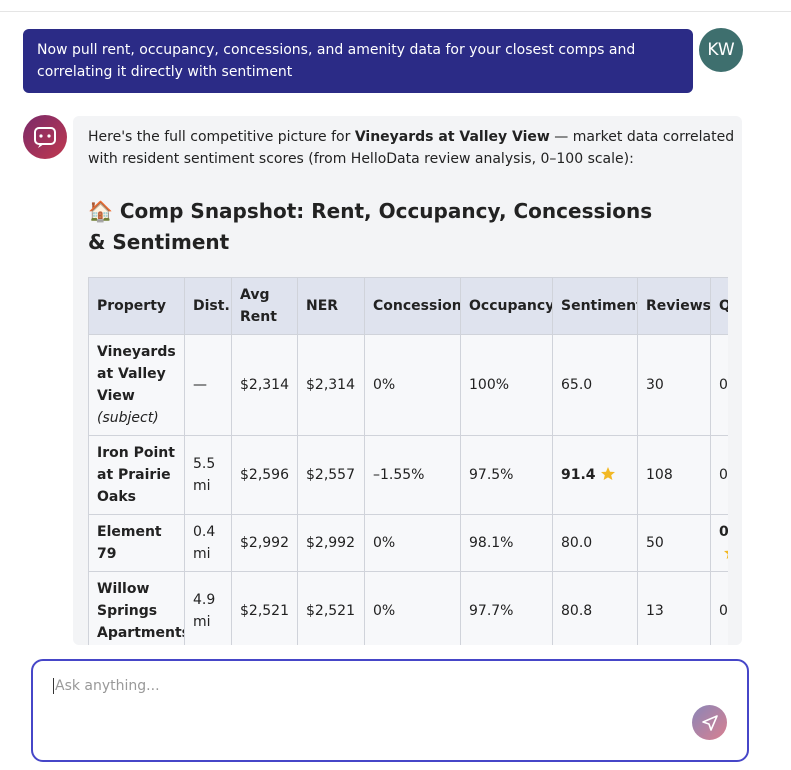 The height and width of the screenshot is (770, 791). Describe the element at coordinates (659, 475) in the screenshot. I see `cell-text: 108` at that location.